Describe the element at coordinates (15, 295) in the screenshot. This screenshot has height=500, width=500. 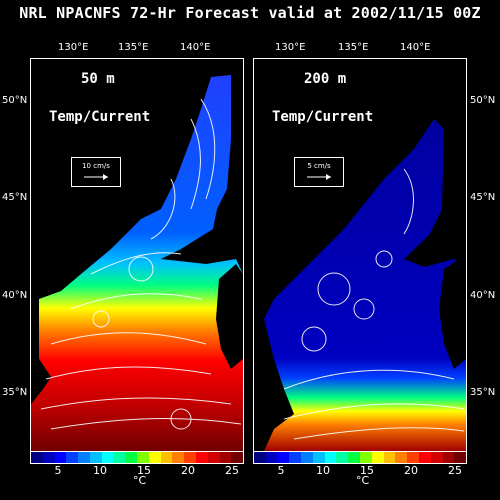
I see `lat-label-40-left: 40°N` at that location.